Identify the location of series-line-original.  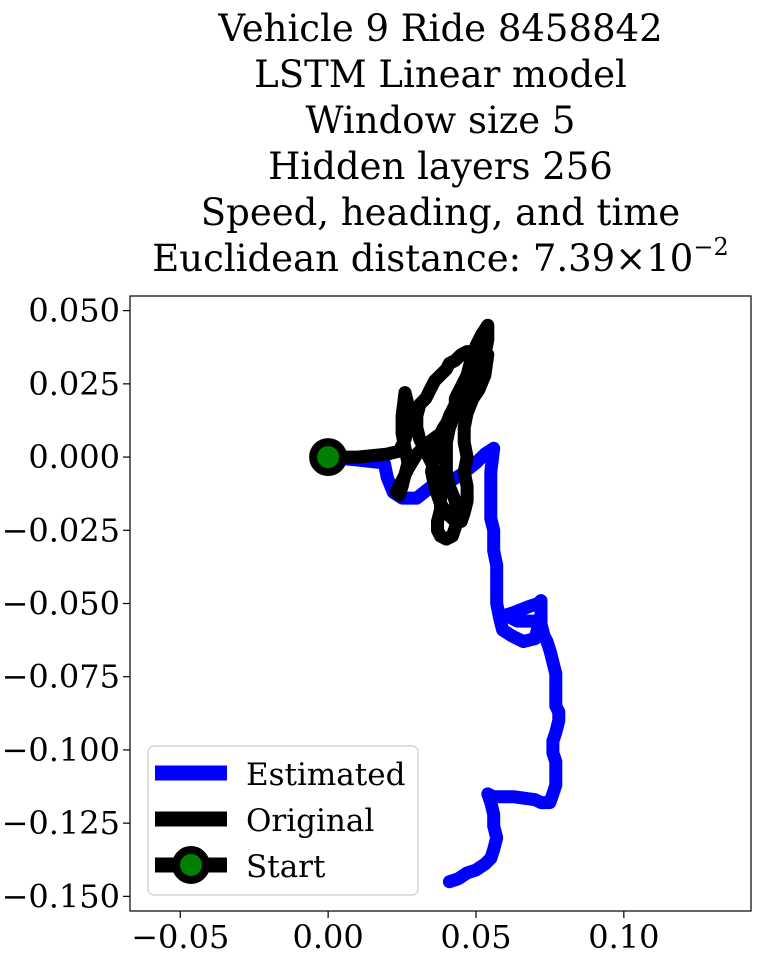
(408, 432).